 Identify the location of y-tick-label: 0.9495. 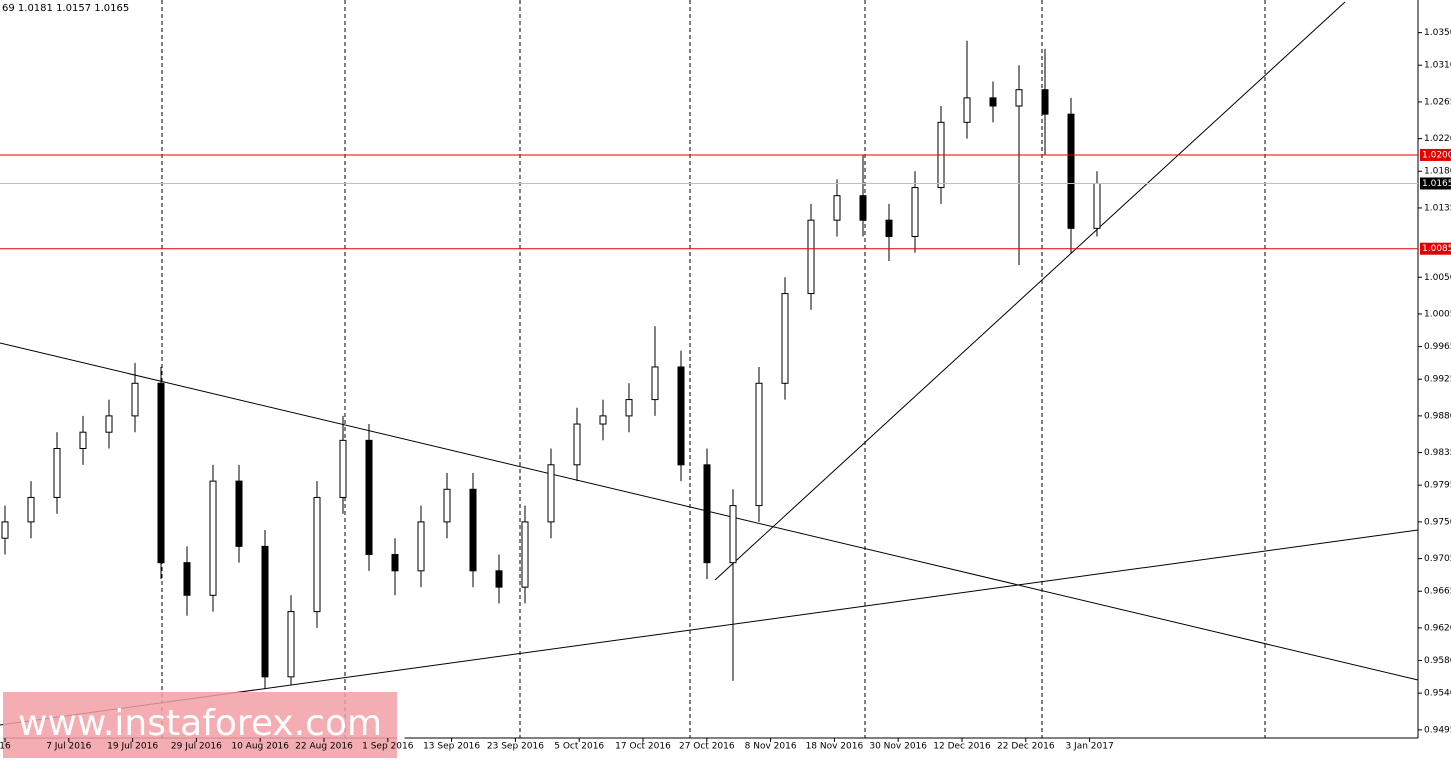
(1437, 730).